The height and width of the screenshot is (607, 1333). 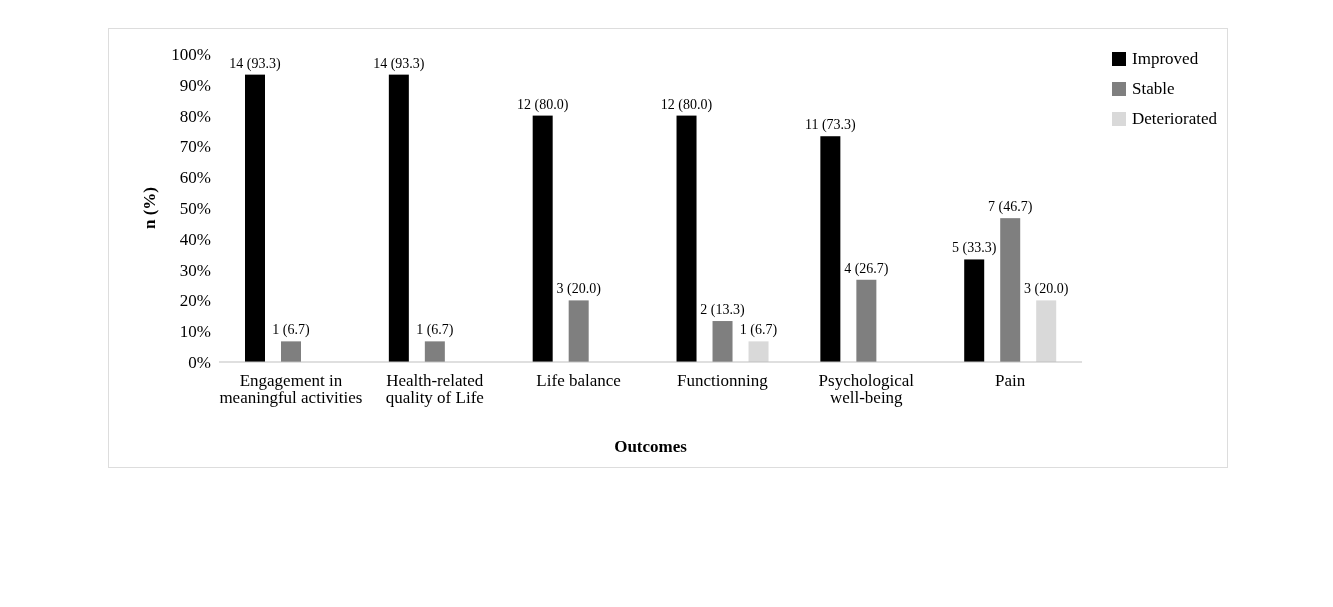 What do you see at coordinates (578, 381) in the screenshot?
I see `x-tick-label: Life balance` at bounding box center [578, 381].